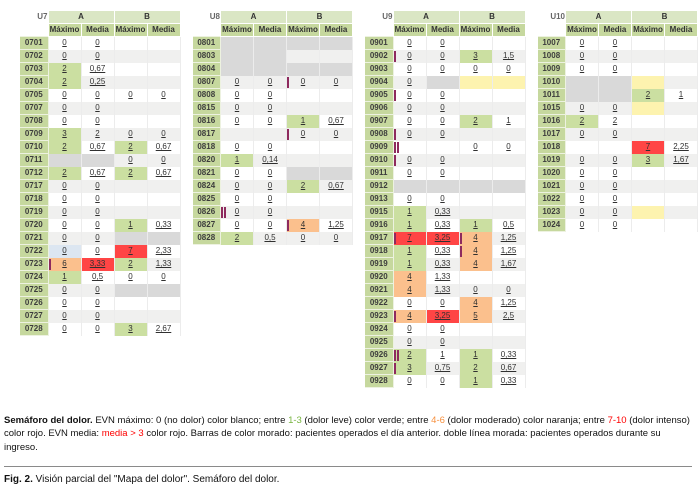 This screenshot has height=485, width=700. I want to click on score-cell: 0,25, so click(98, 82).